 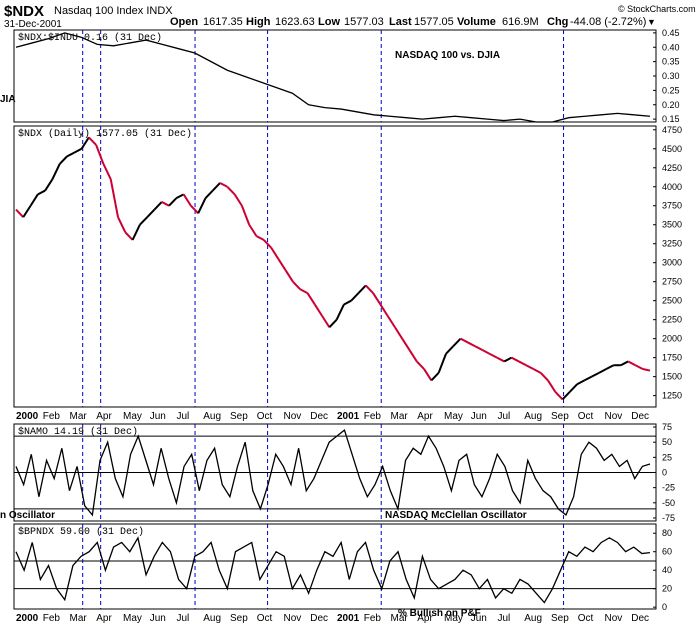 I want to click on ratio-ytick-label: 0.15, so click(x=671, y=119).